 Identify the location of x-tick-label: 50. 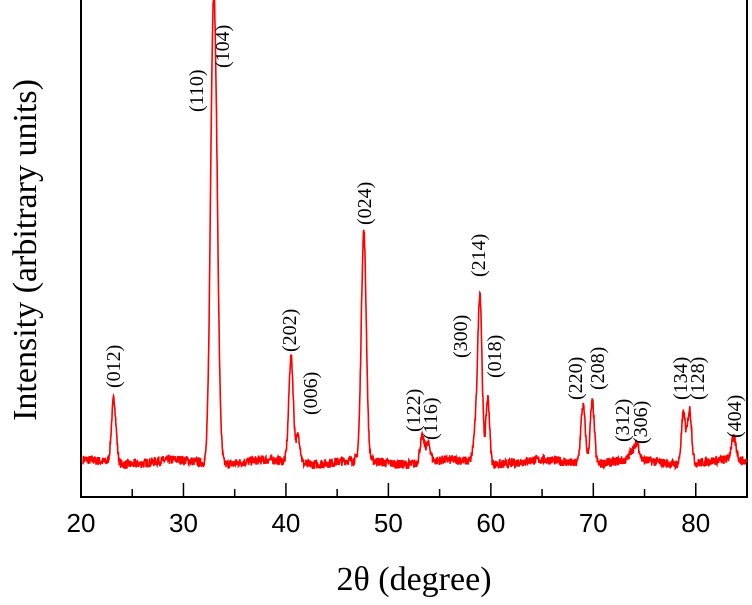
(388, 523).